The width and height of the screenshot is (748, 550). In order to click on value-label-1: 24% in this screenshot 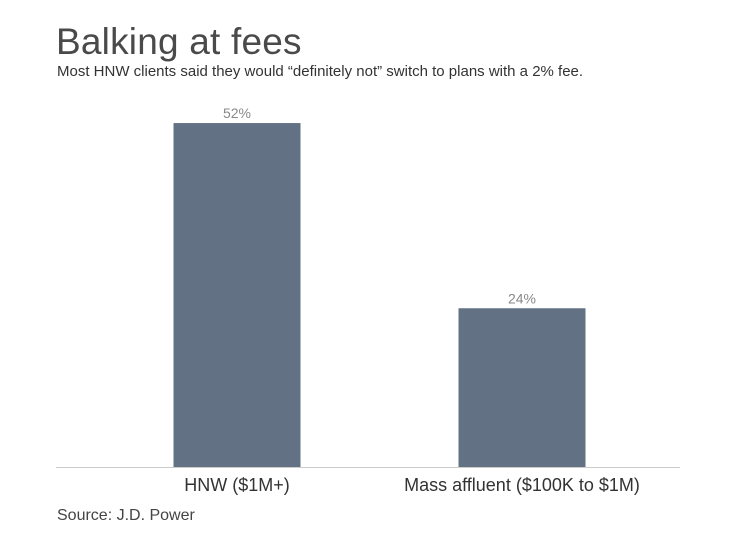, I will do `click(522, 298)`.